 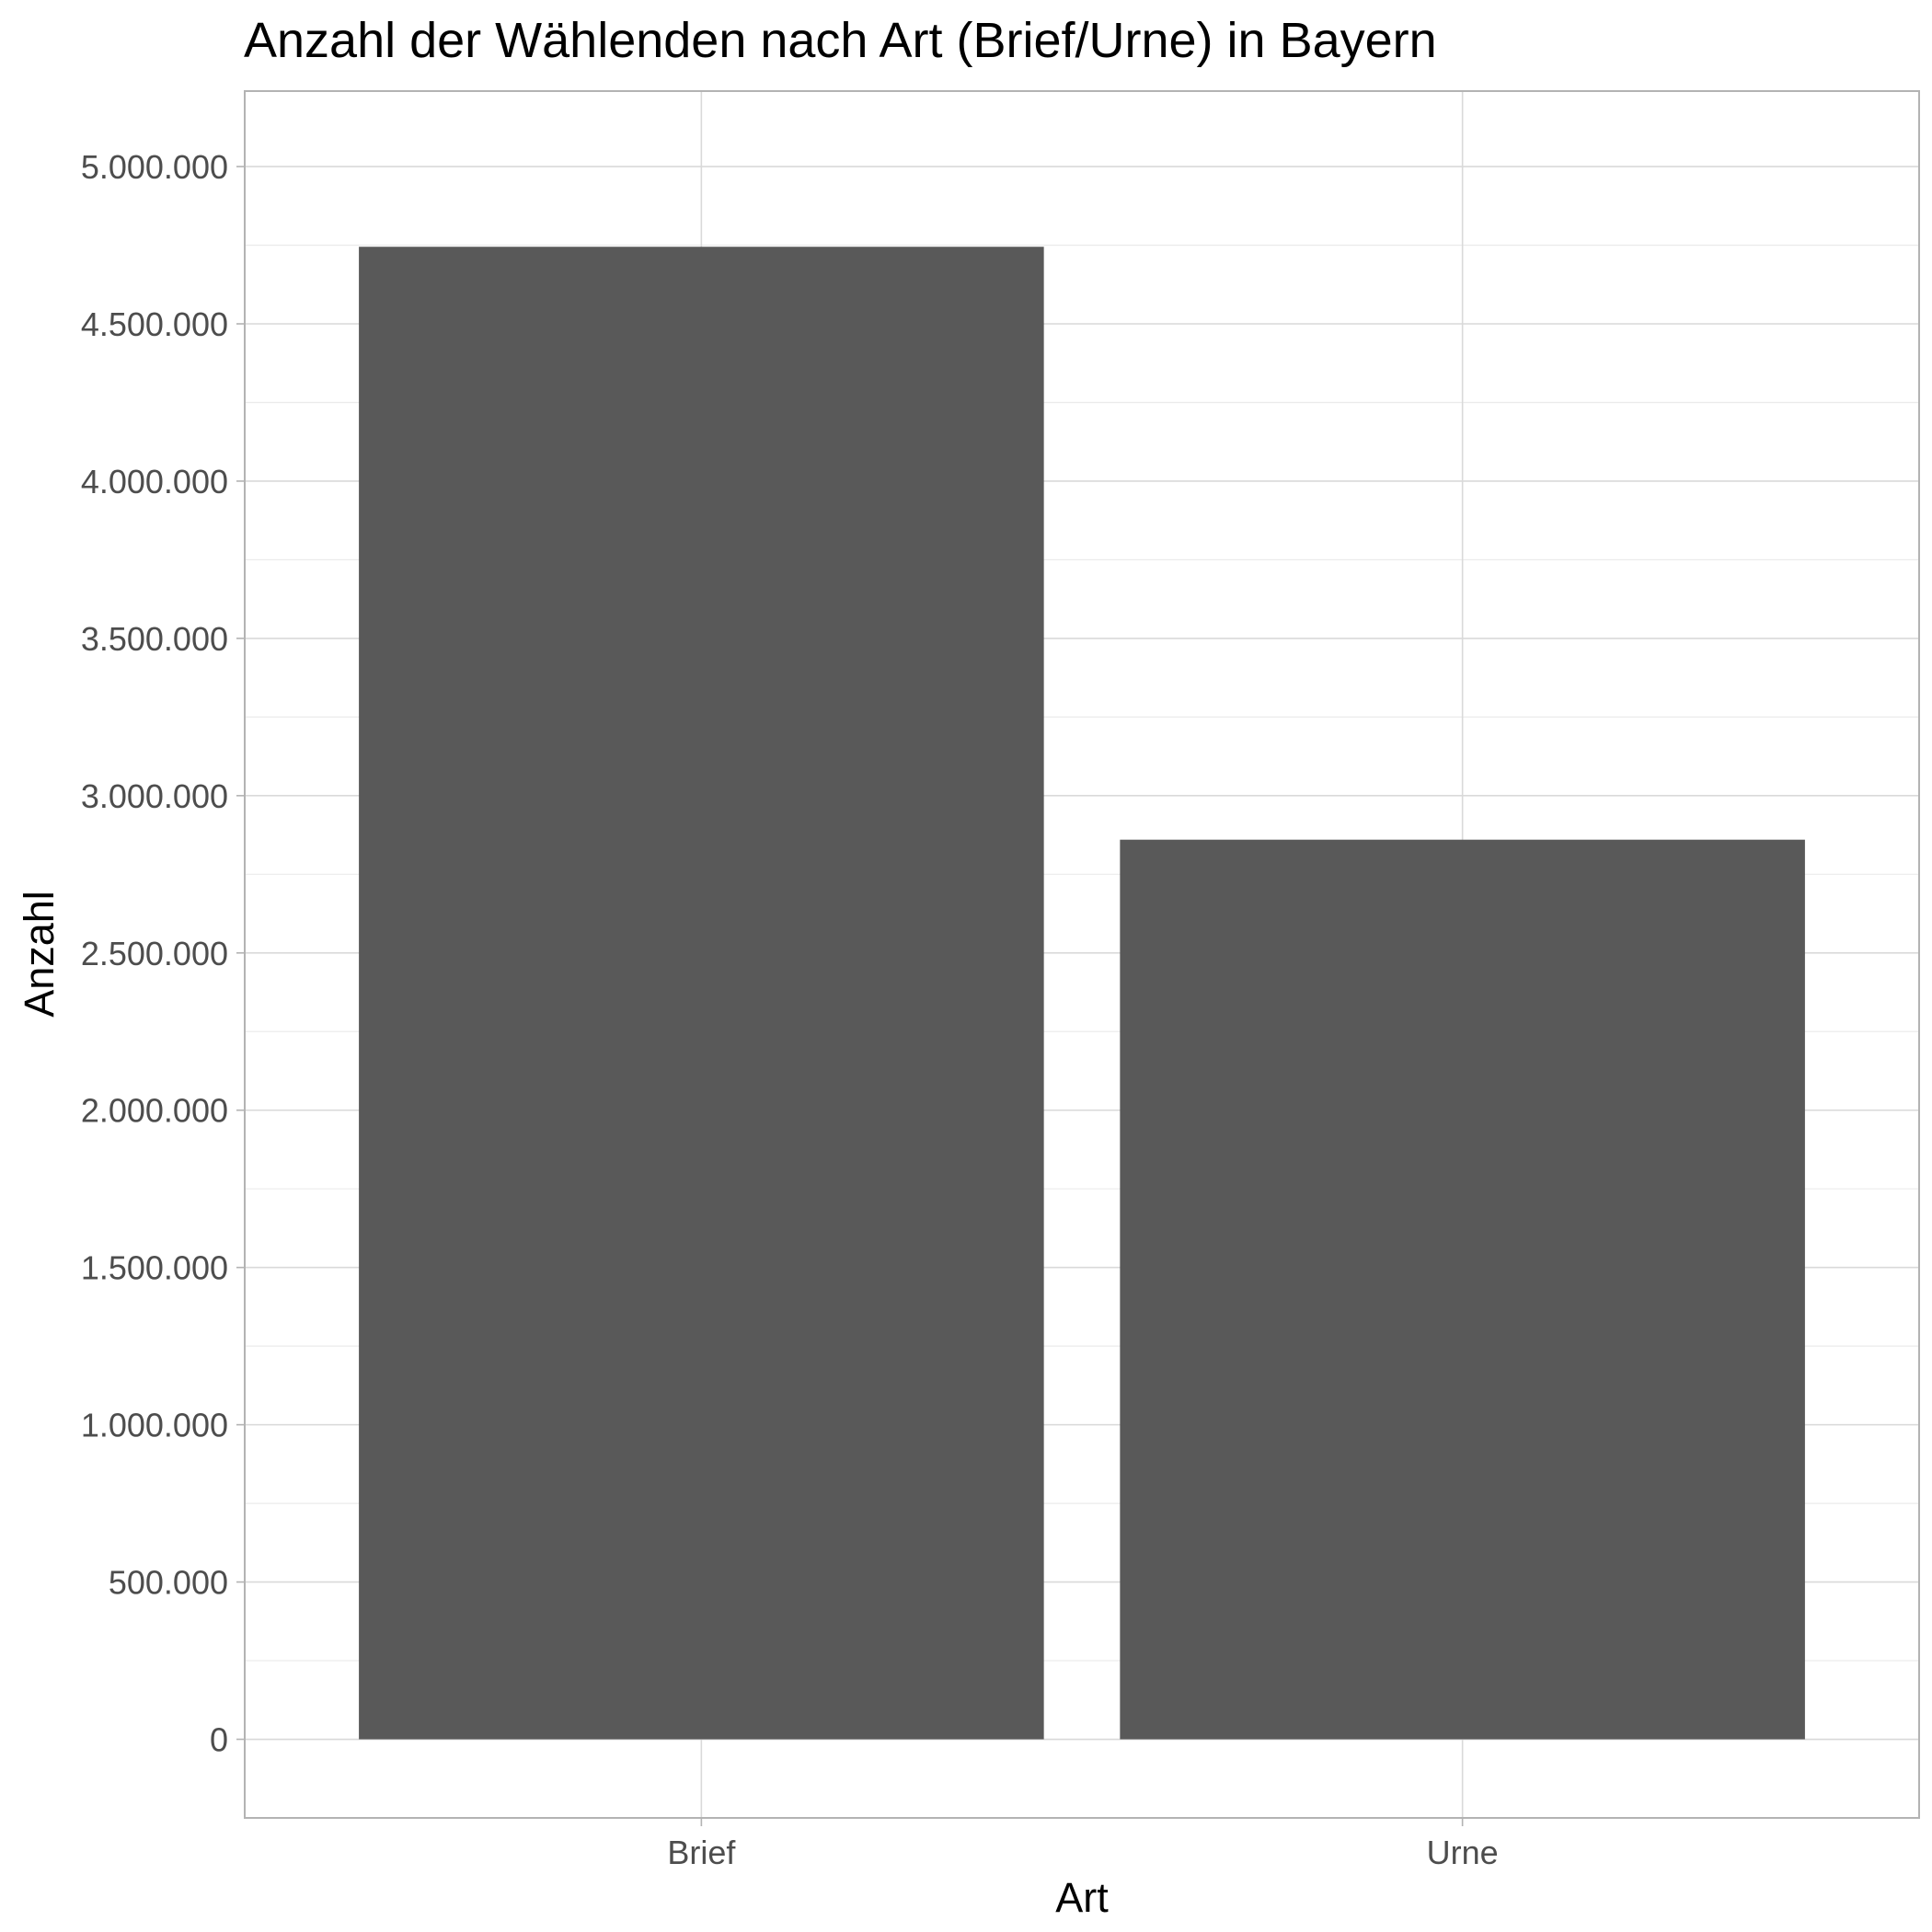 What do you see at coordinates (701, 1852) in the screenshot?
I see `x-tick-label-brief: Brief` at bounding box center [701, 1852].